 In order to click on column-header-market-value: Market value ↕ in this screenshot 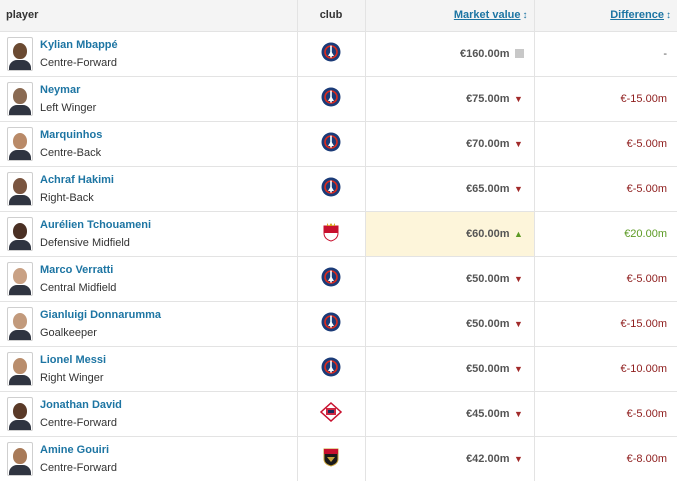, I will do `click(450, 16)`.